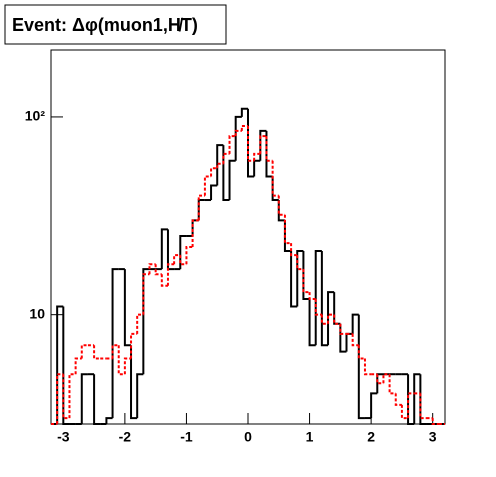  I want to click on chart-title: Event: Δφ(muon1,H̸T), so click(105, 25).